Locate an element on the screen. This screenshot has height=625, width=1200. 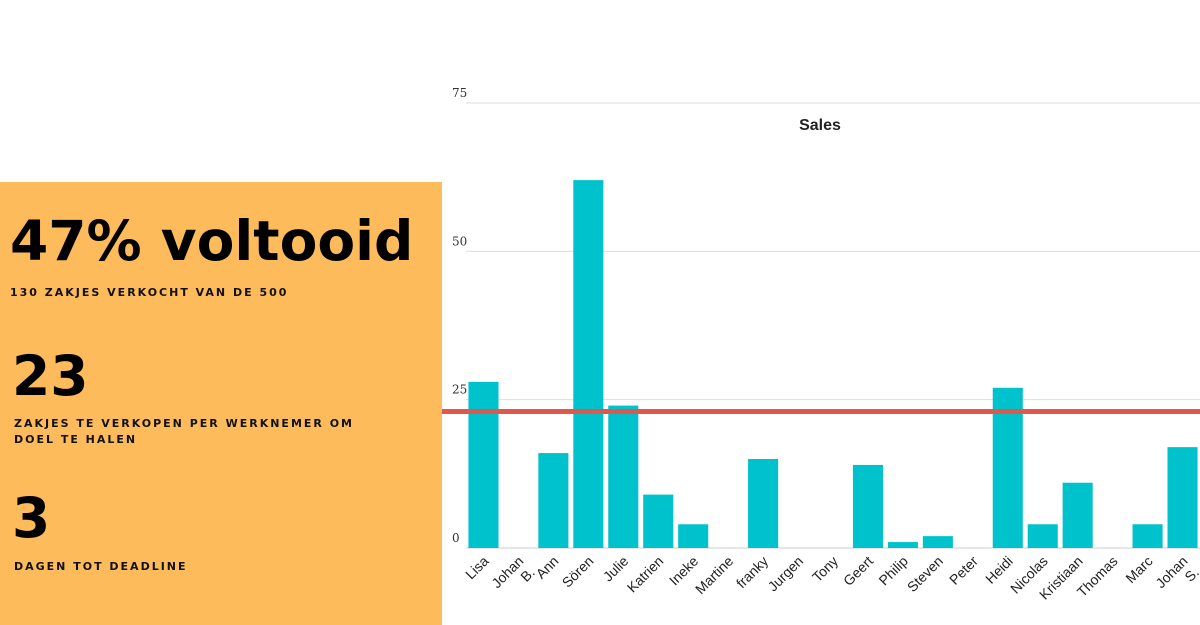
chart-title: Sales is located at coordinates (820, 125).